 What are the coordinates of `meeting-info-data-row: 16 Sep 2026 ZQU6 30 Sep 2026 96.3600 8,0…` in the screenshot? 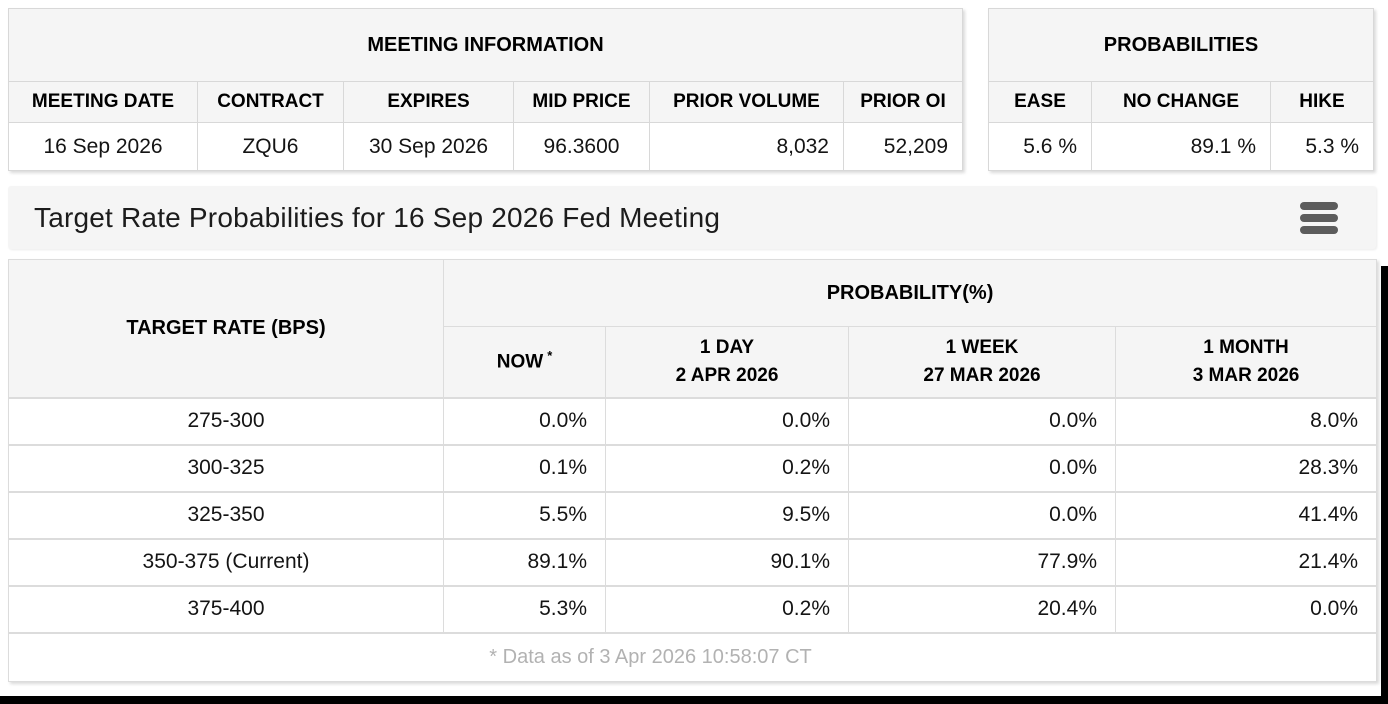 It's located at (485, 146).